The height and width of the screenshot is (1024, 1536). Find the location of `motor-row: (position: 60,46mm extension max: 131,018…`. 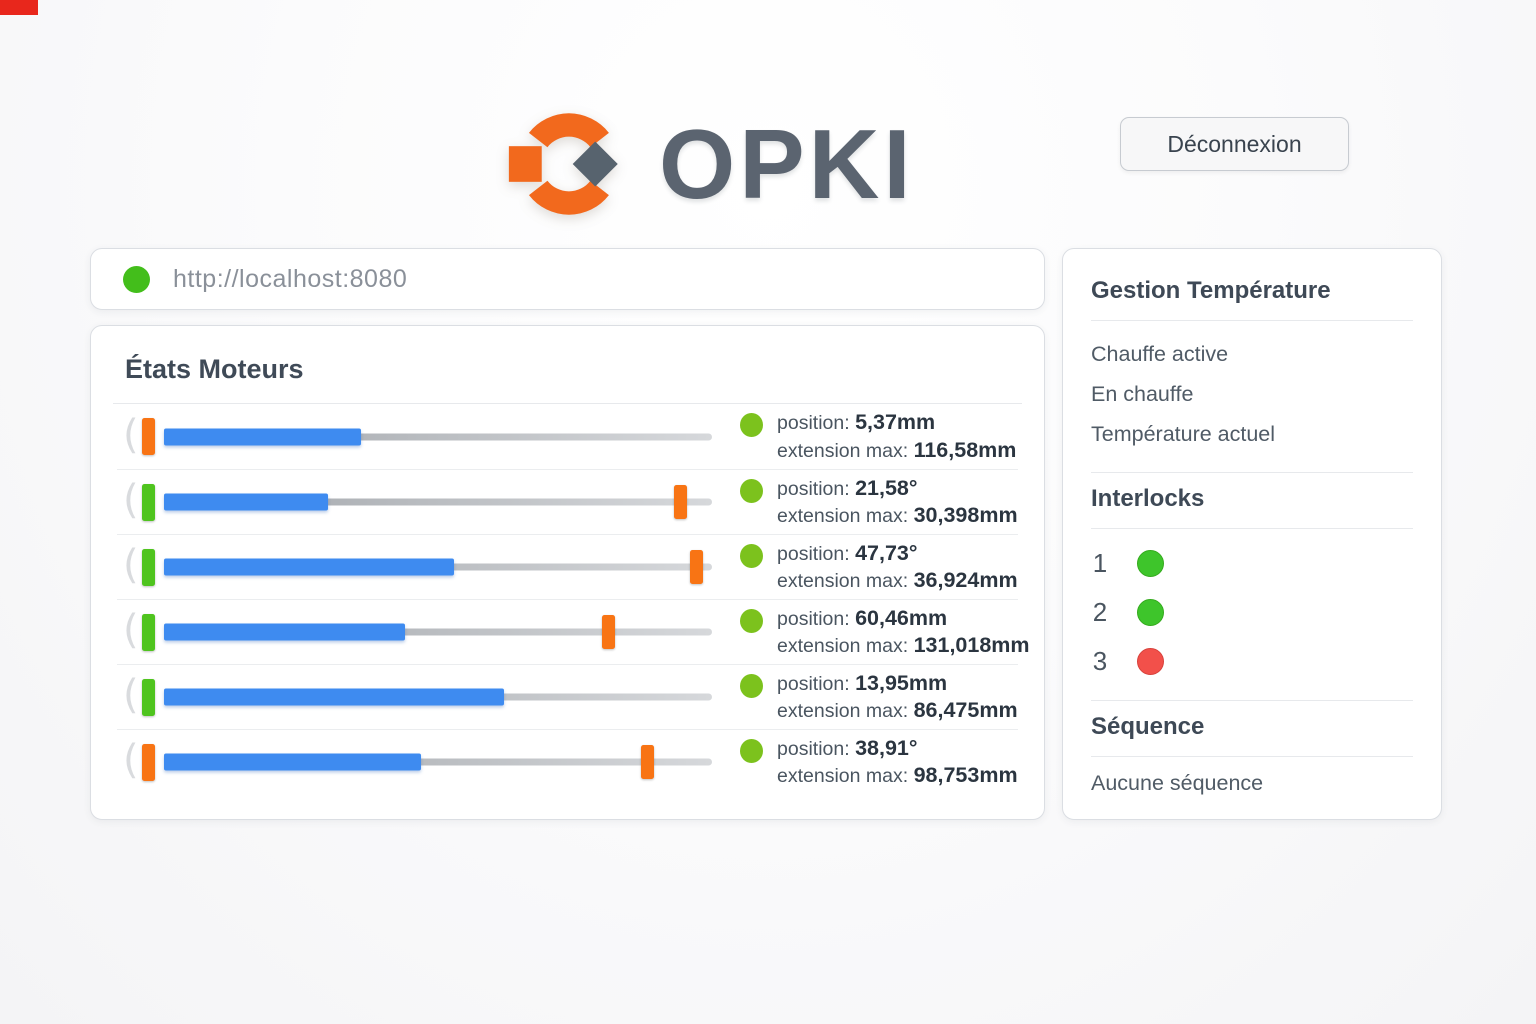

motor-row: (position: 60,46mm extension max: 131,018… is located at coordinates (573, 631).